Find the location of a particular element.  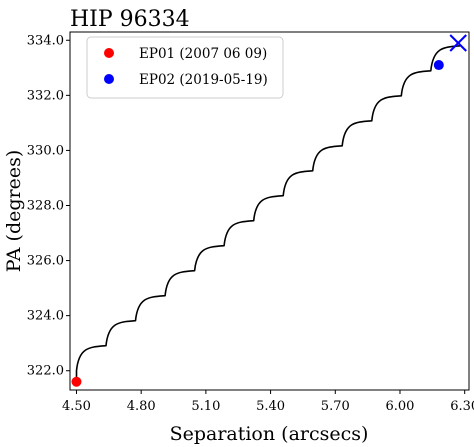

legend-box is located at coordinates (185, 67).